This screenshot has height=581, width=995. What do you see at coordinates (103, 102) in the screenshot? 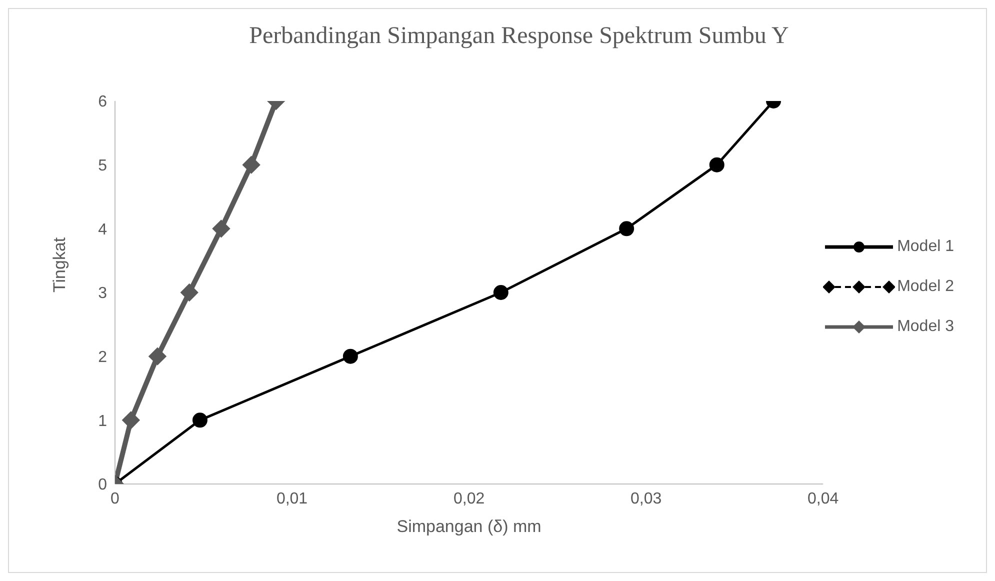
I see `y-tick-label: 6` at bounding box center [103, 102].